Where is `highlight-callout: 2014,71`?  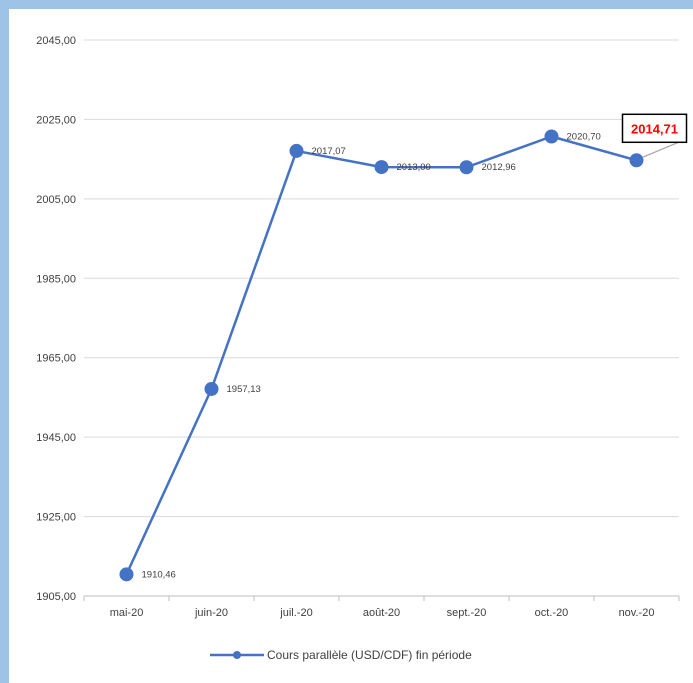 highlight-callout: 2014,71 is located at coordinates (655, 135).